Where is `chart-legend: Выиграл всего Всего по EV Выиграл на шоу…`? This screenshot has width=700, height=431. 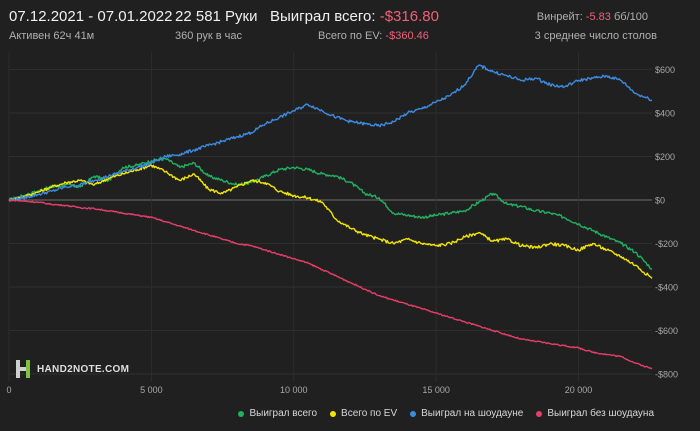
chart-legend: Выиграл всего Всего по EV Выиграл на шоу… is located at coordinates (446, 413).